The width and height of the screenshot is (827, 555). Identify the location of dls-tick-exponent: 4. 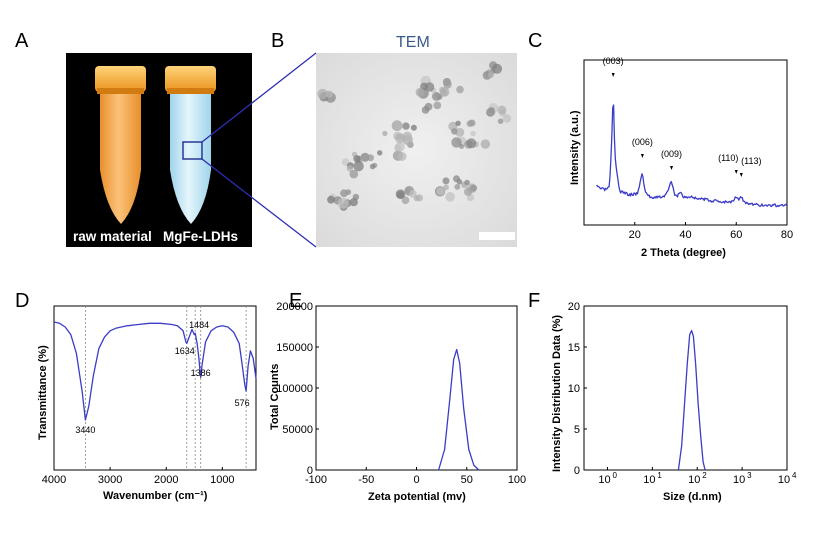
(794, 475).